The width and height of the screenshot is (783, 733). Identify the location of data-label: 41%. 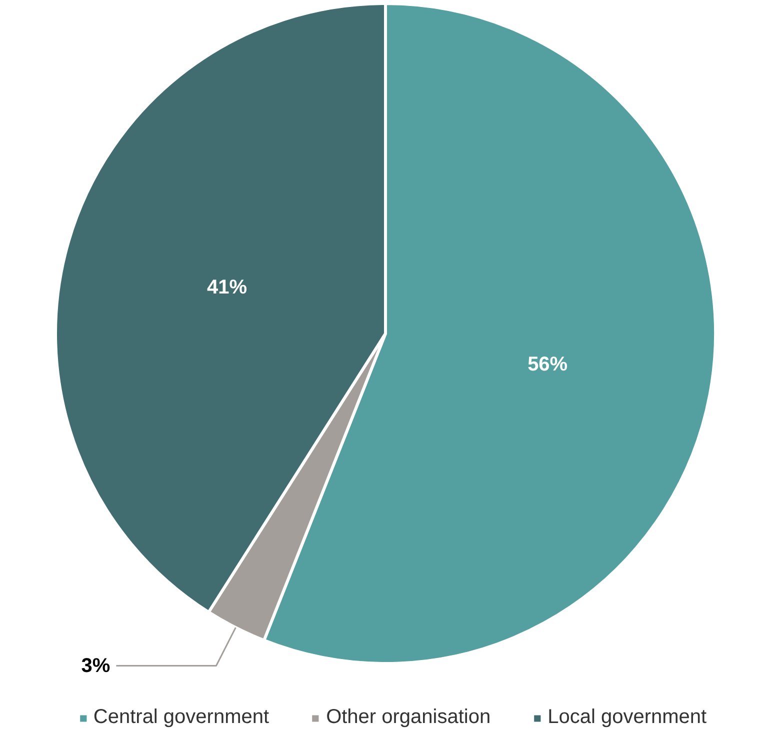
(227, 287).